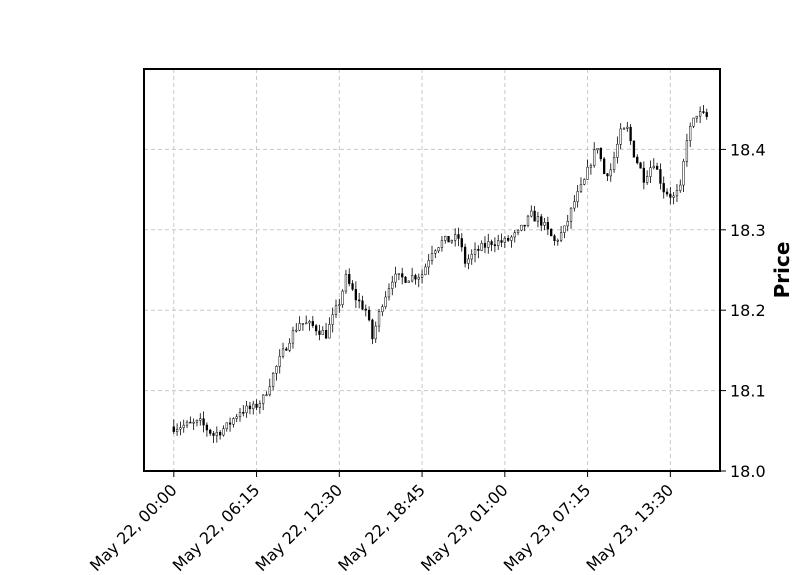 The height and width of the screenshot is (575, 800). Describe the element at coordinates (782, 270) in the screenshot. I see `y-axis-title: Price` at that location.